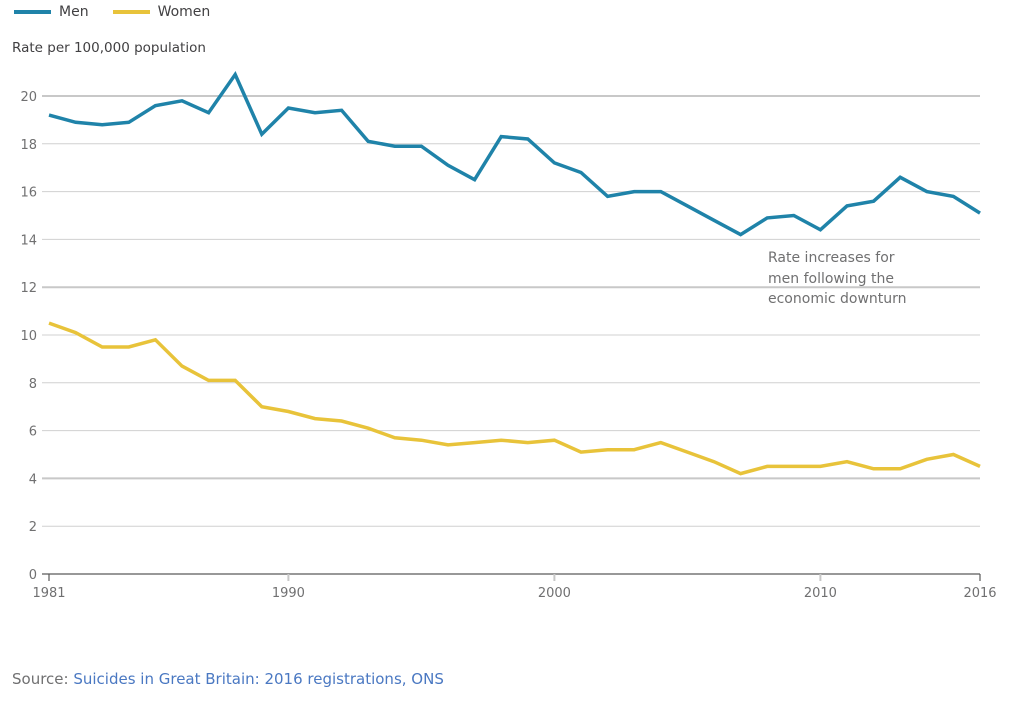 Image resolution: width=1011 pixels, height=709 pixels. I want to click on y-tick-label-14: 14, so click(28, 240).